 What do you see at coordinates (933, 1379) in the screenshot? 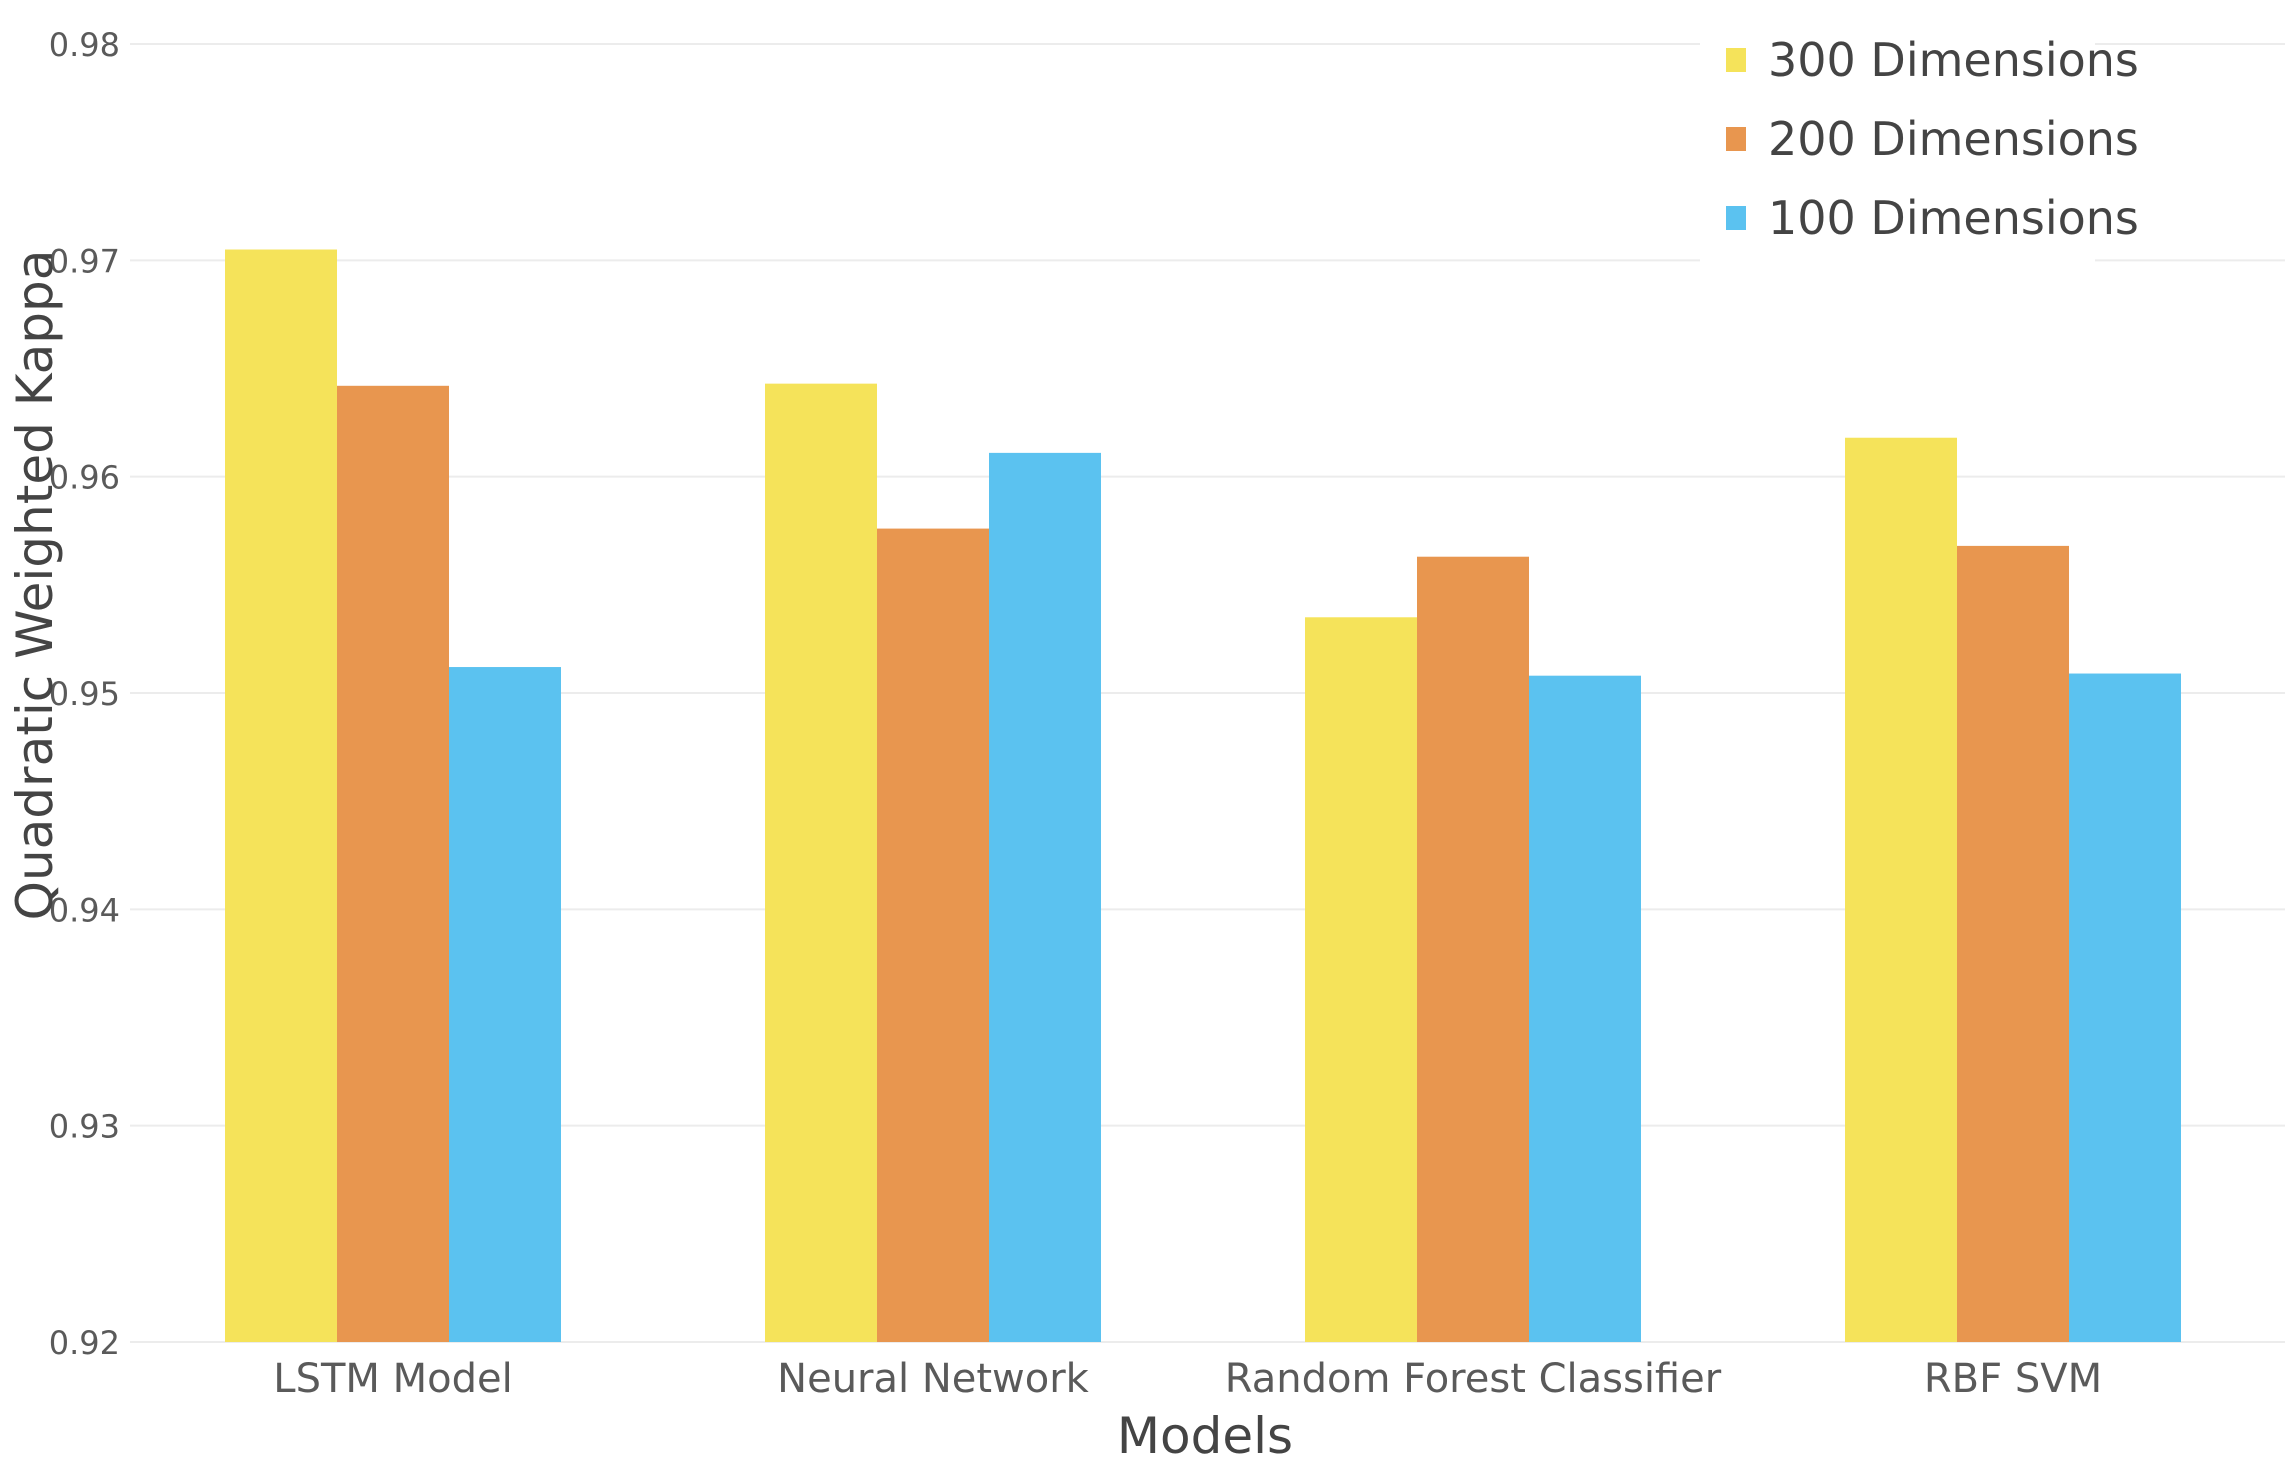
I see `x-tick-label: Neural Network` at bounding box center [933, 1379].